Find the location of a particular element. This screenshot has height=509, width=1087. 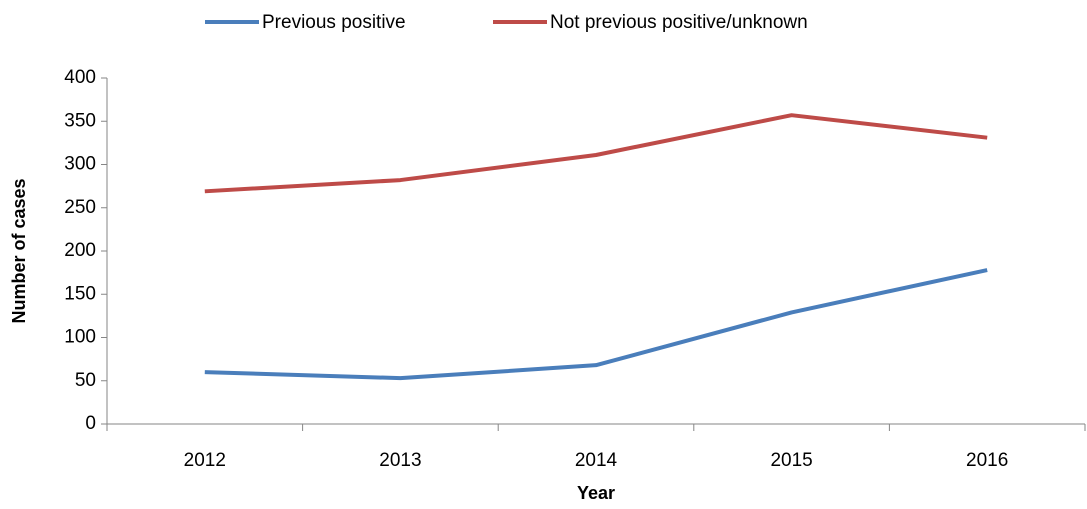

x-tick-label: 2013 is located at coordinates (400, 460).